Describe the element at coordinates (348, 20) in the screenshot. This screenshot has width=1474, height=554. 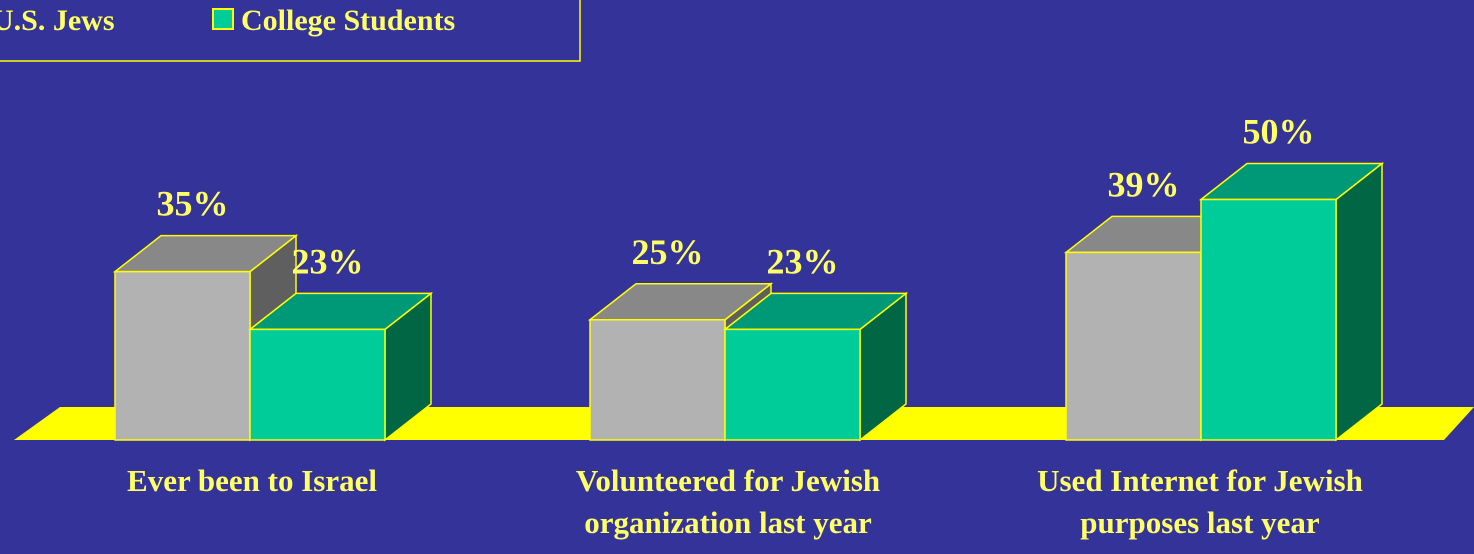
I see `legend-label-college-students: College Students` at that location.